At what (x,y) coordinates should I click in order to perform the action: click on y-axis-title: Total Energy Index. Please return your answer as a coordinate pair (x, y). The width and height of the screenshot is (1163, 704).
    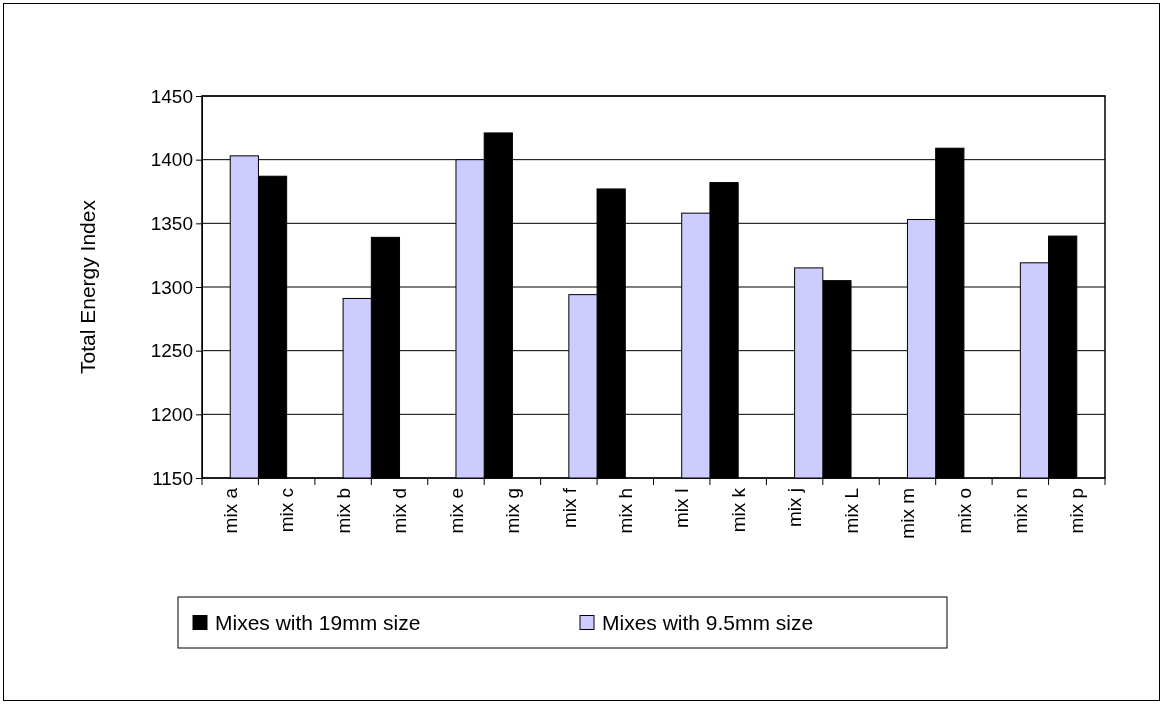
    Looking at the image, I should click on (87, 286).